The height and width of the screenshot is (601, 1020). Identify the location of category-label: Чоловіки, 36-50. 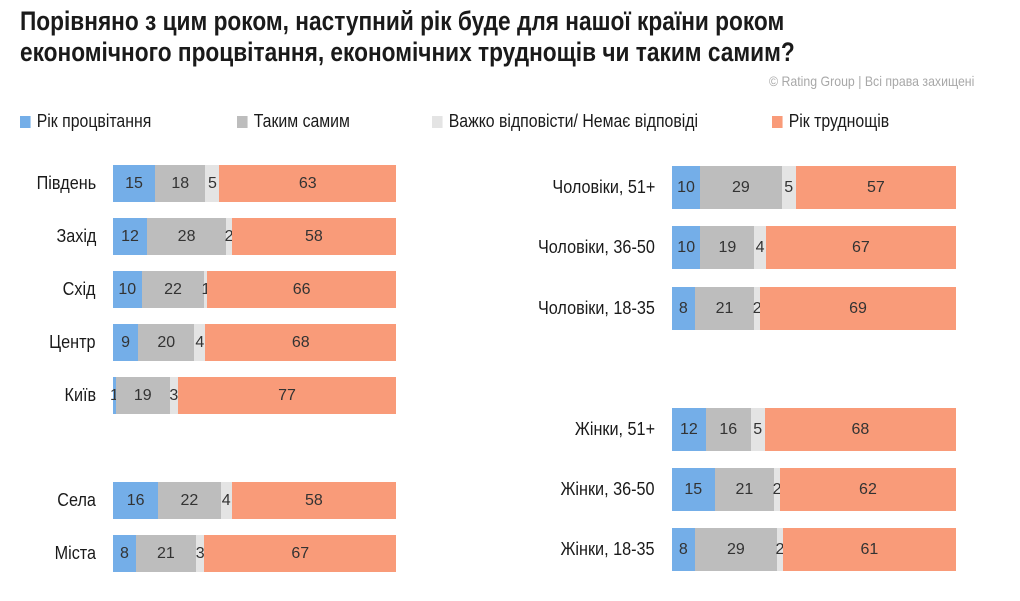
(596, 246).